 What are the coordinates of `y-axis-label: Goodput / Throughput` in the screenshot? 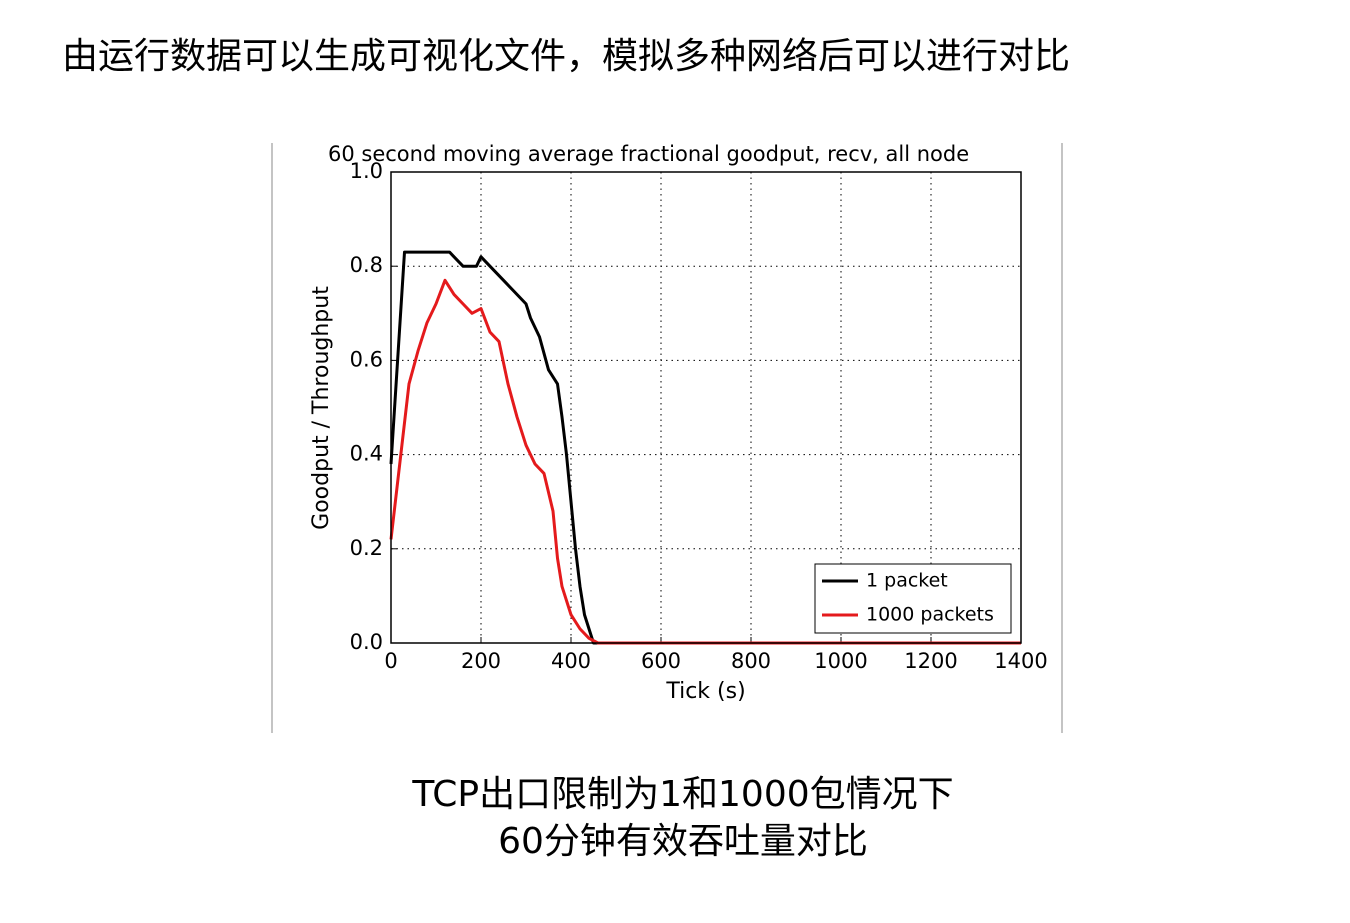 It's located at (321, 408).